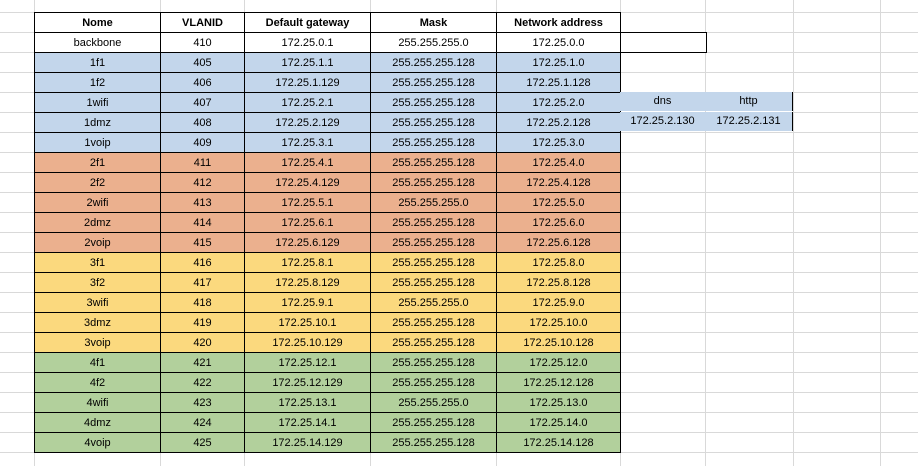 This screenshot has height=466, width=918. I want to click on header-nome: Nome, so click(97, 22).